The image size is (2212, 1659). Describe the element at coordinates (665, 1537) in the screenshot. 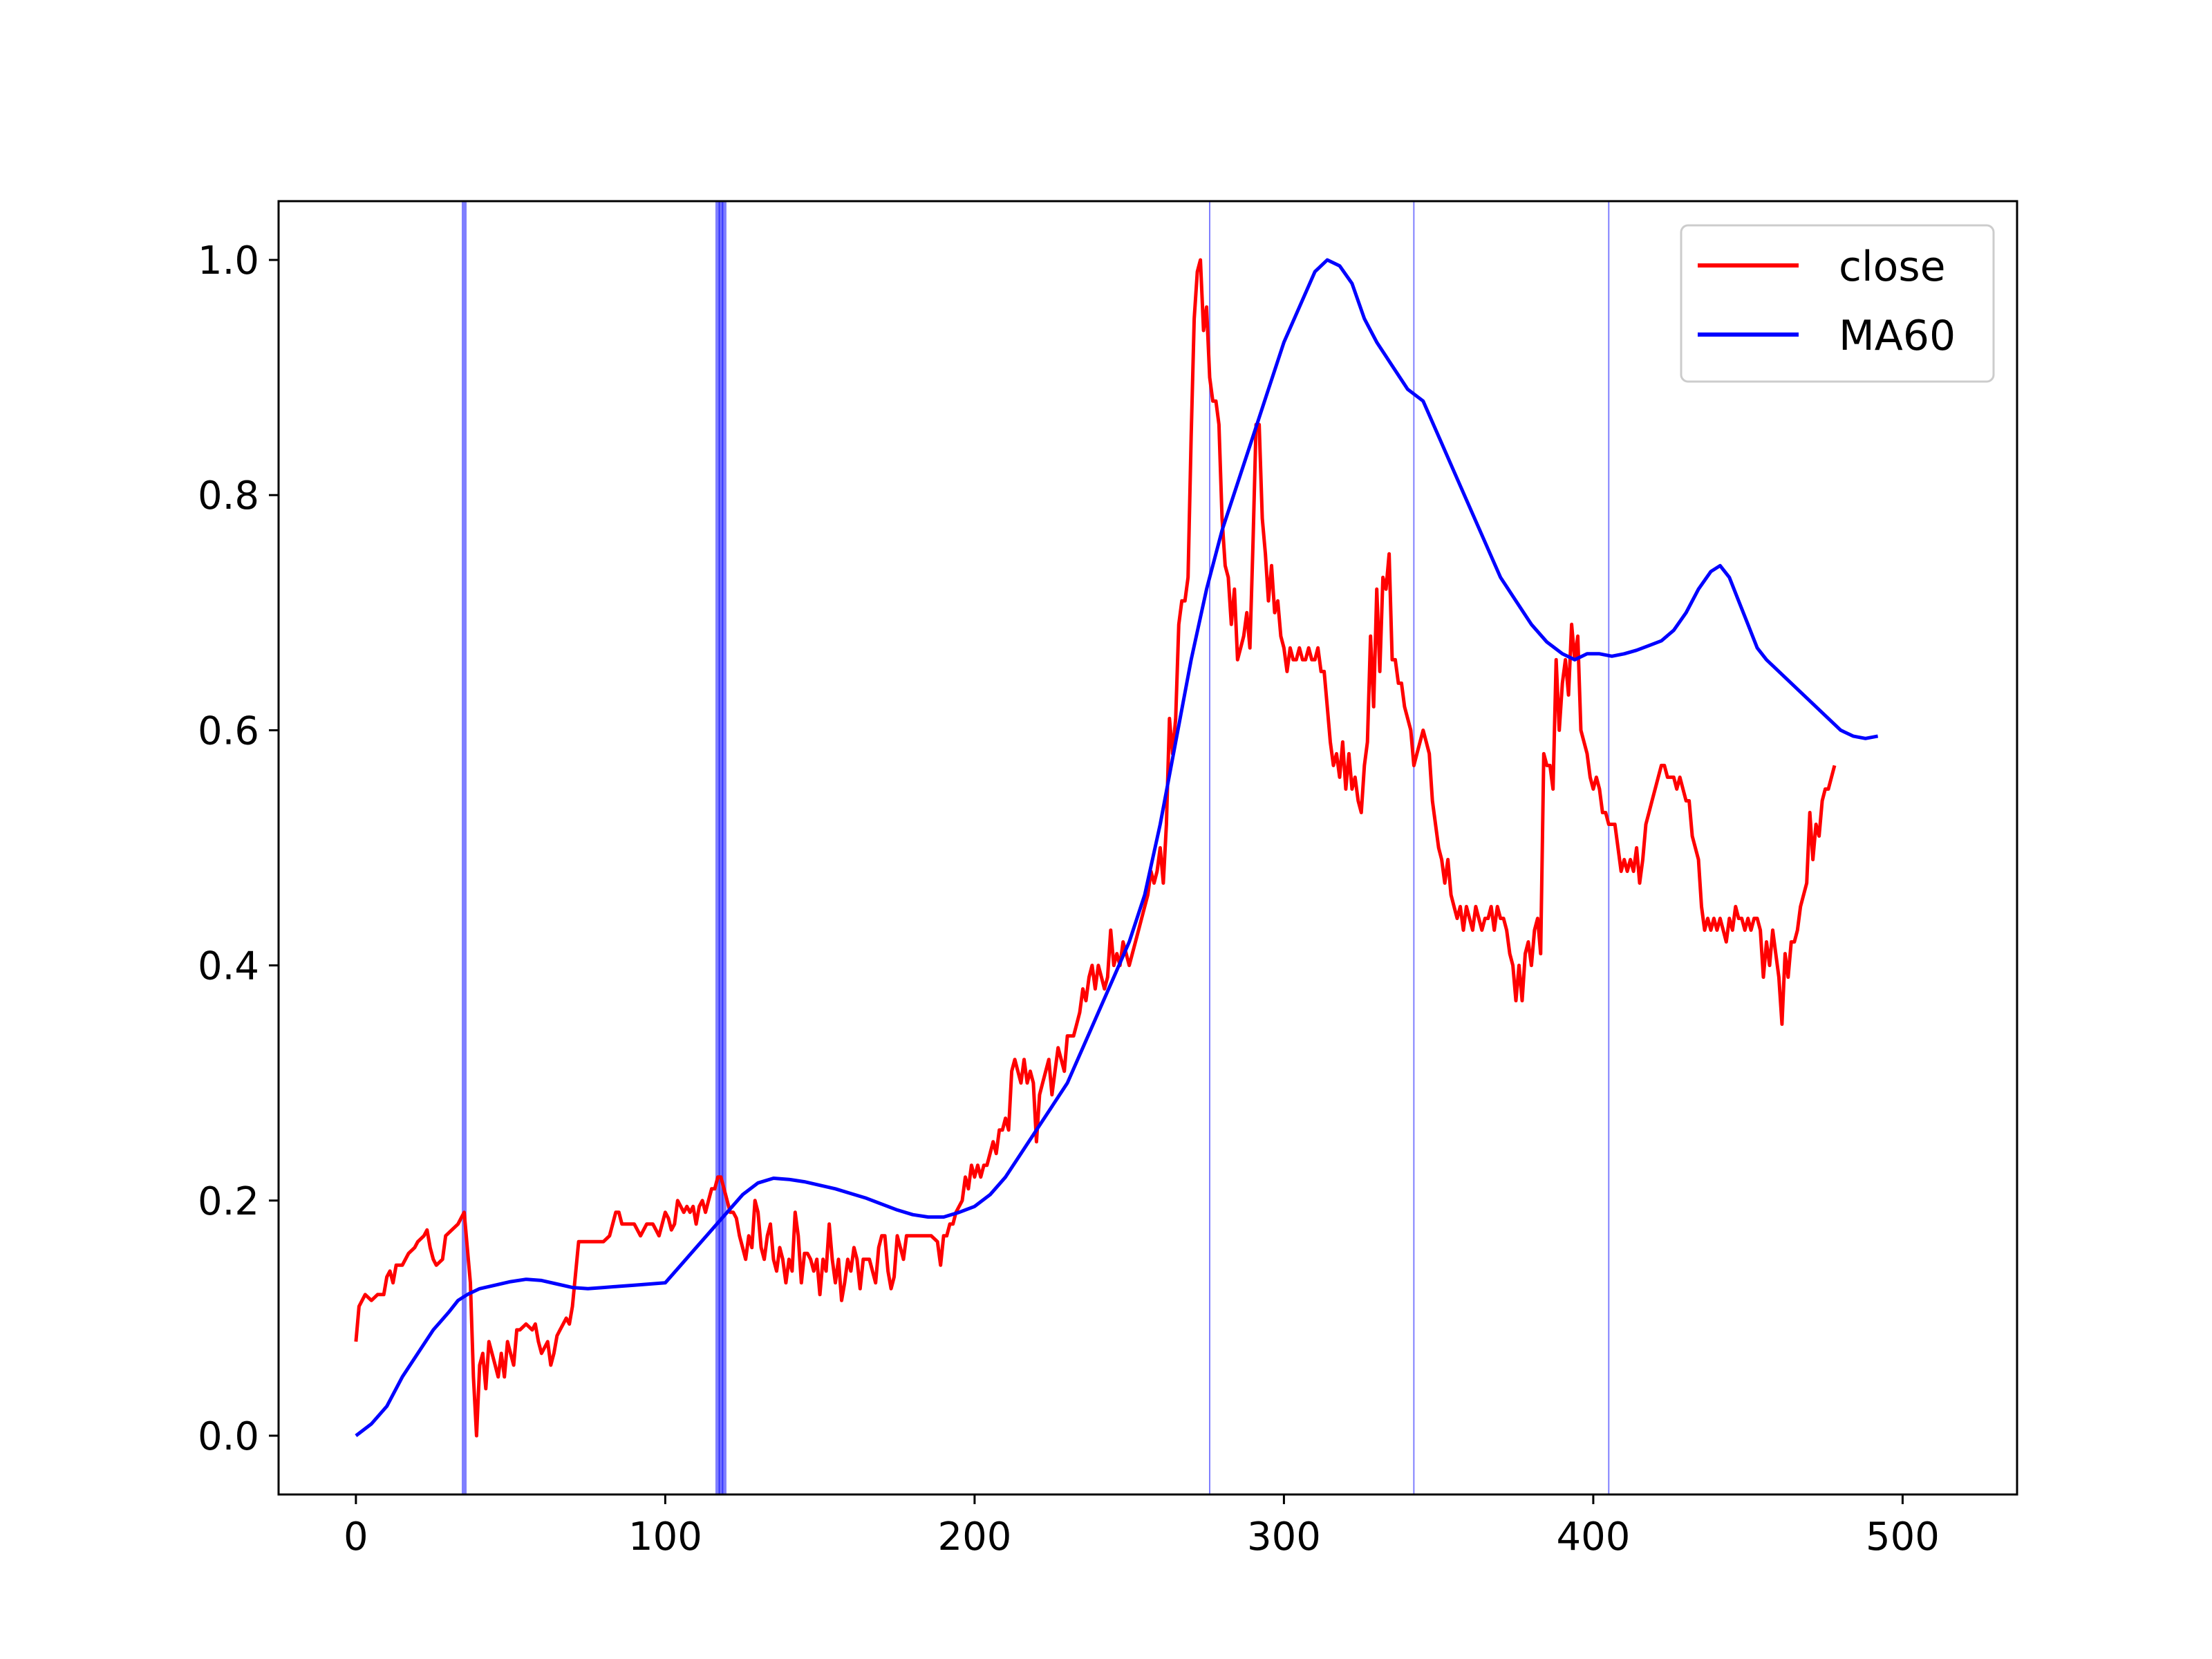

I see `x-tick-label: 100` at that location.